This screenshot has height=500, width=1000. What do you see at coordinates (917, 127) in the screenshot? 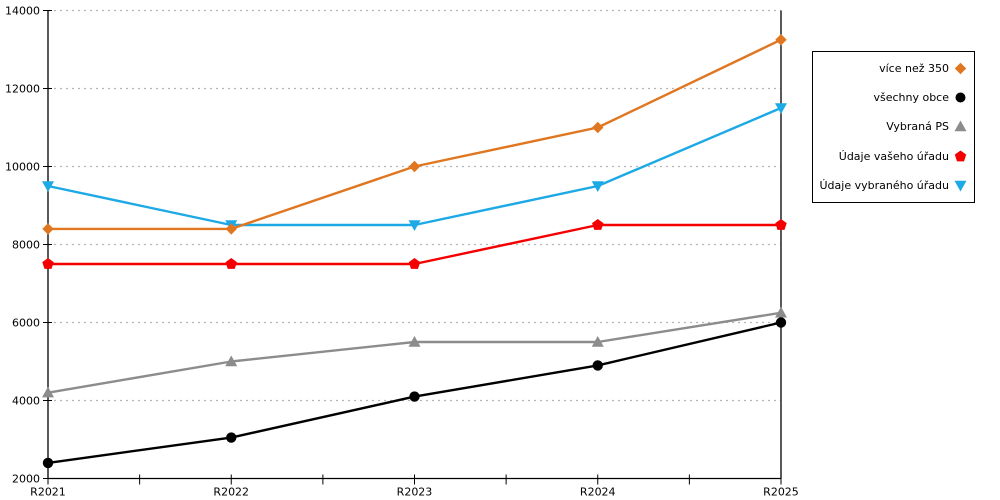
I see `legend-label: Vybraná PS` at bounding box center [917, 127].